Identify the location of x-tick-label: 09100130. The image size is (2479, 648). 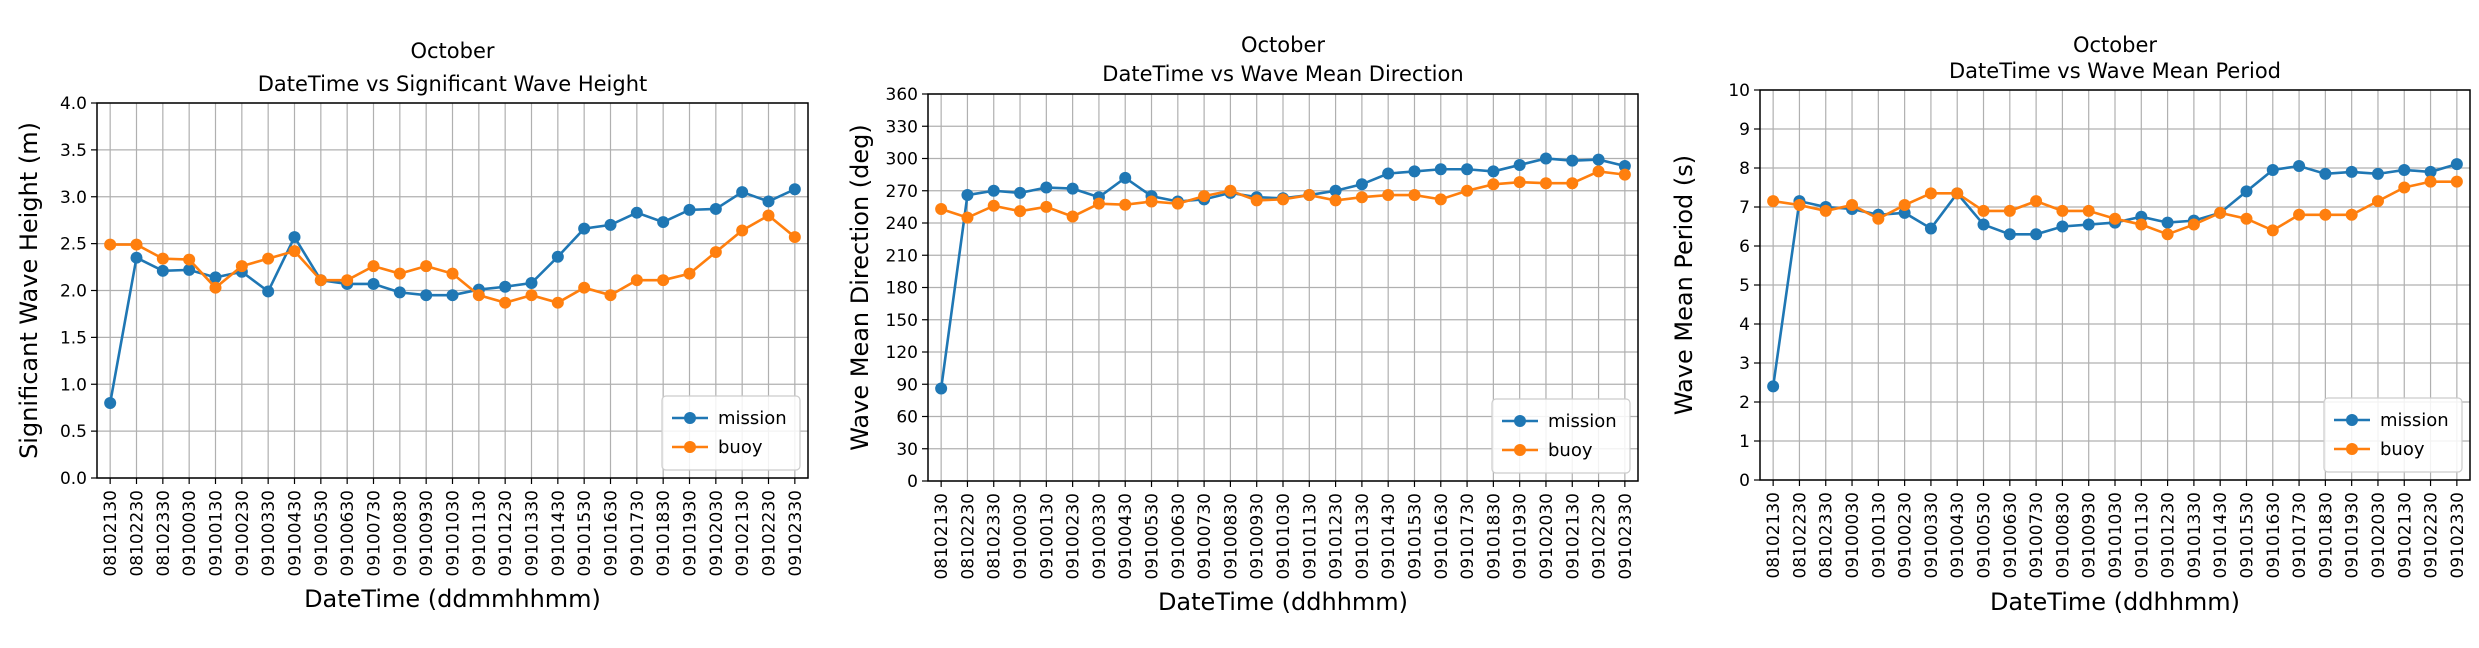
(1047, 536).